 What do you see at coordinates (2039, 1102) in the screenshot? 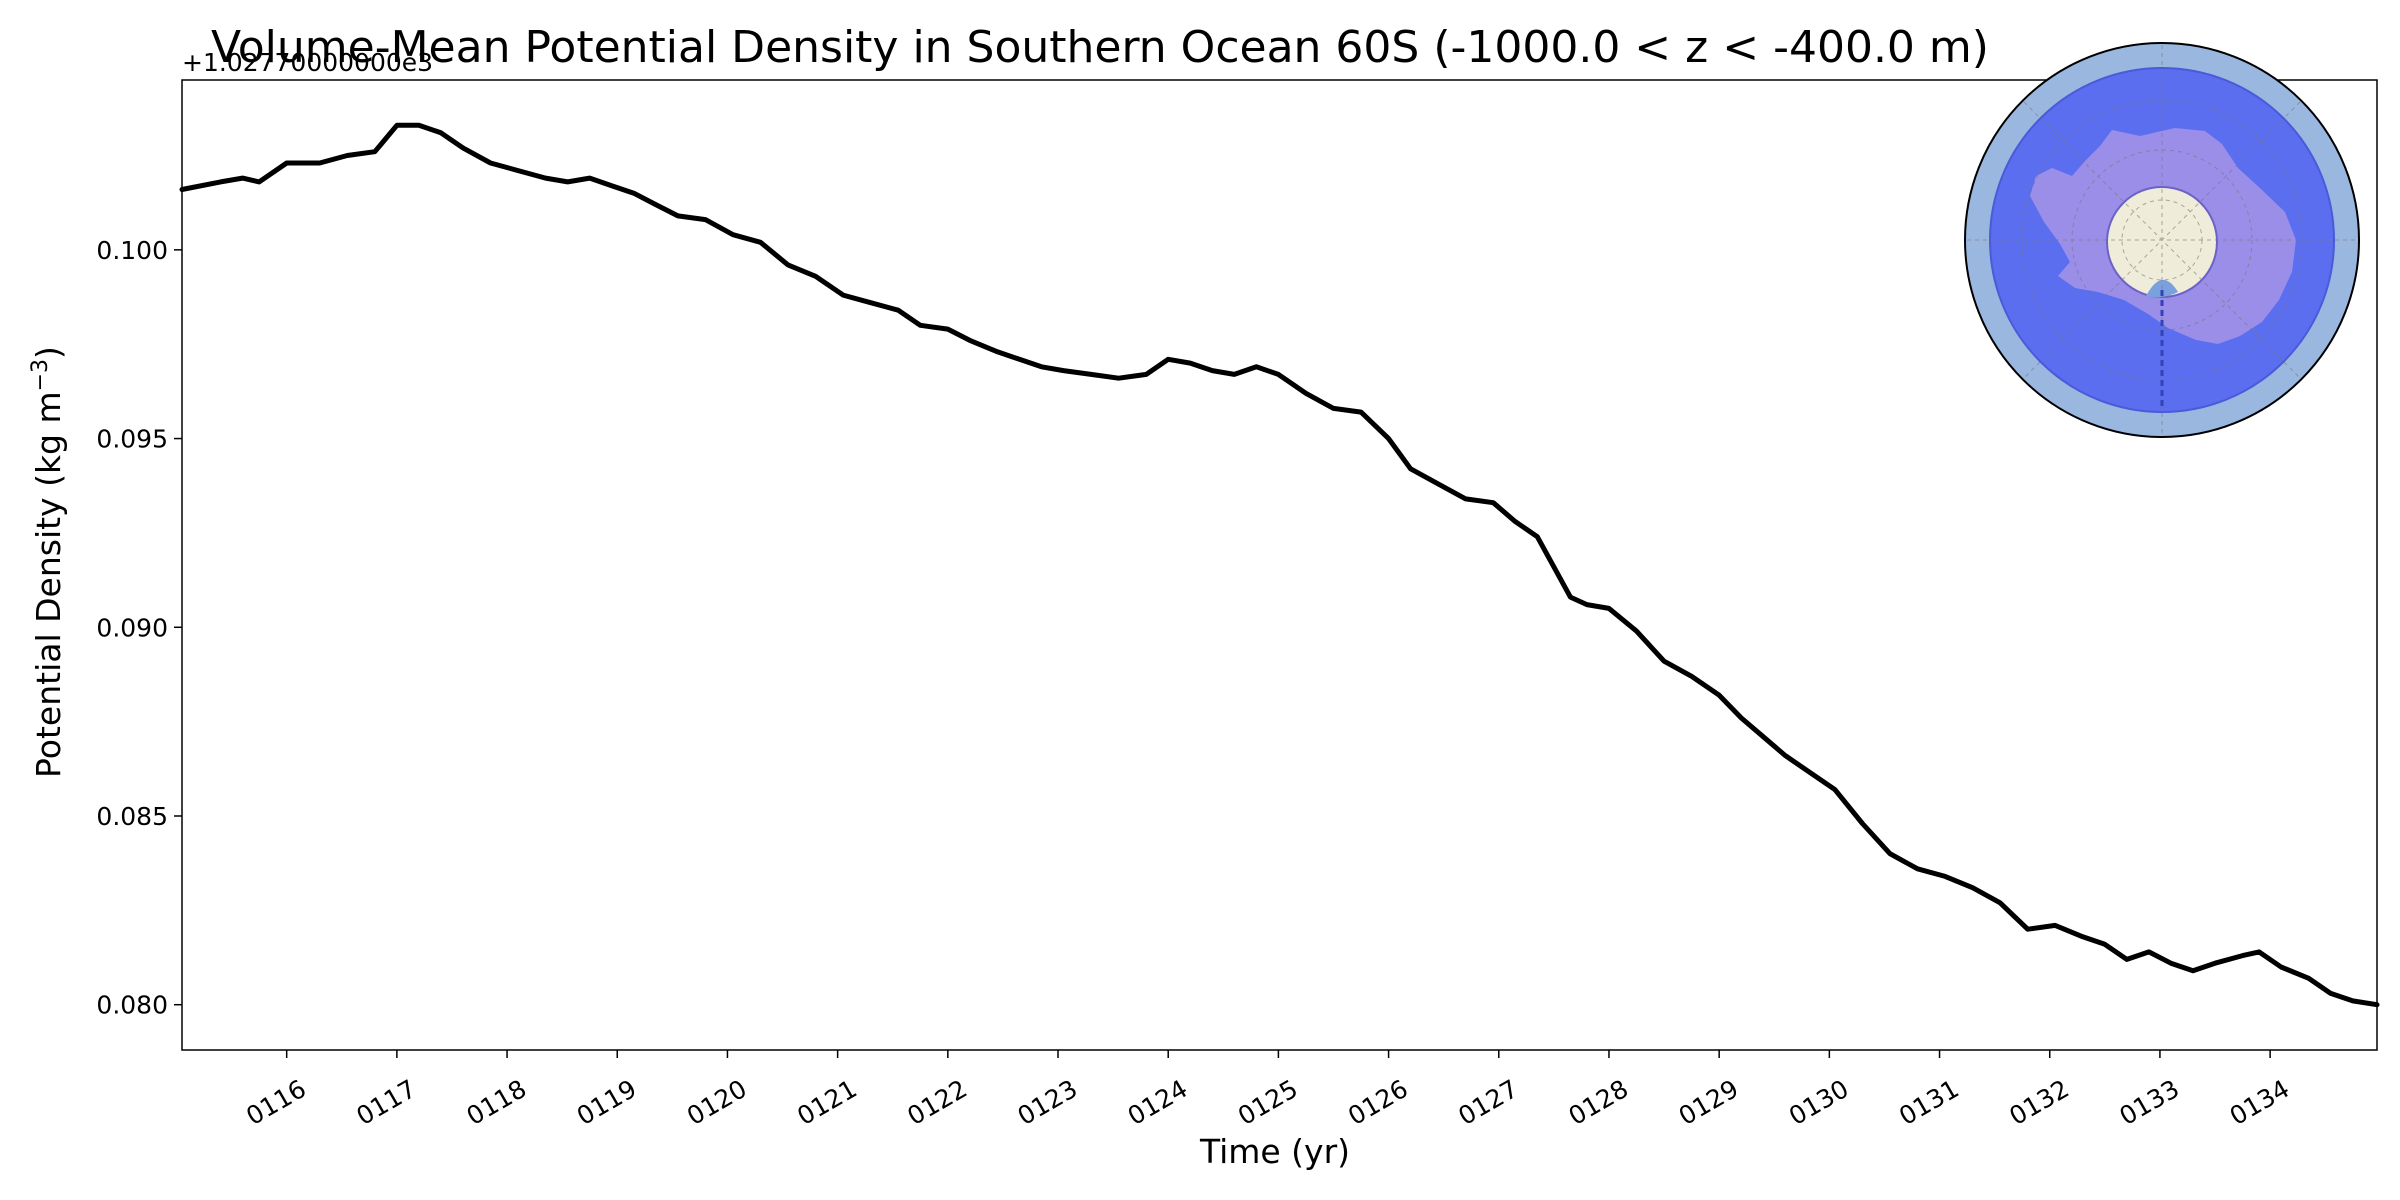
I see `x-tick-label: 0132` at bounding box center [2039, 1102].